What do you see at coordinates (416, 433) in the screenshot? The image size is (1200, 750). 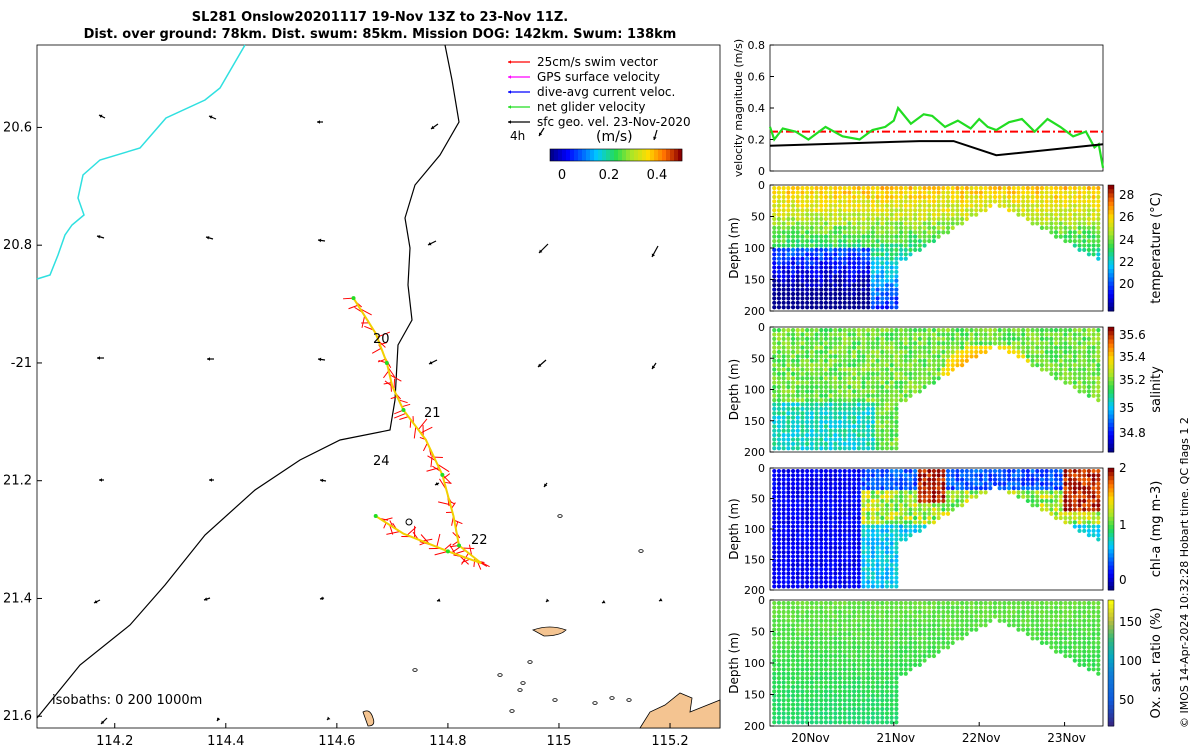 I see `glider-track` at bounding box center [416, 433].